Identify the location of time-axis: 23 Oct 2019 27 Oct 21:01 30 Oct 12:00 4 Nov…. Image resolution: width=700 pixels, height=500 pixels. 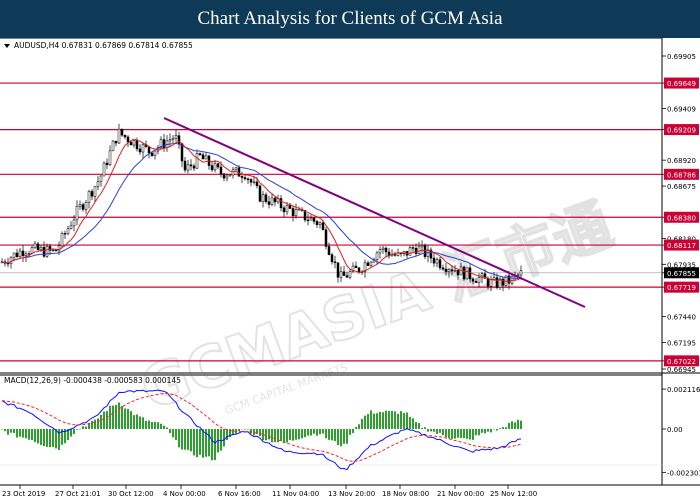
(269, 491).